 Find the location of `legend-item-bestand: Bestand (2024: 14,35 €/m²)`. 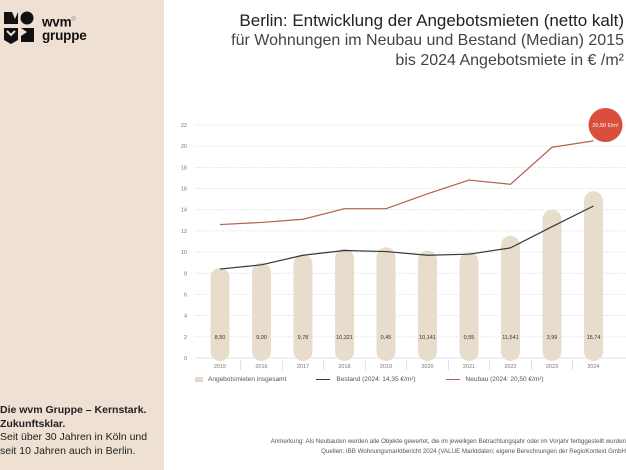

legend-item-bestand: Bestand (2024: 14,35 €/m²) is located at coordinates (366, 379).